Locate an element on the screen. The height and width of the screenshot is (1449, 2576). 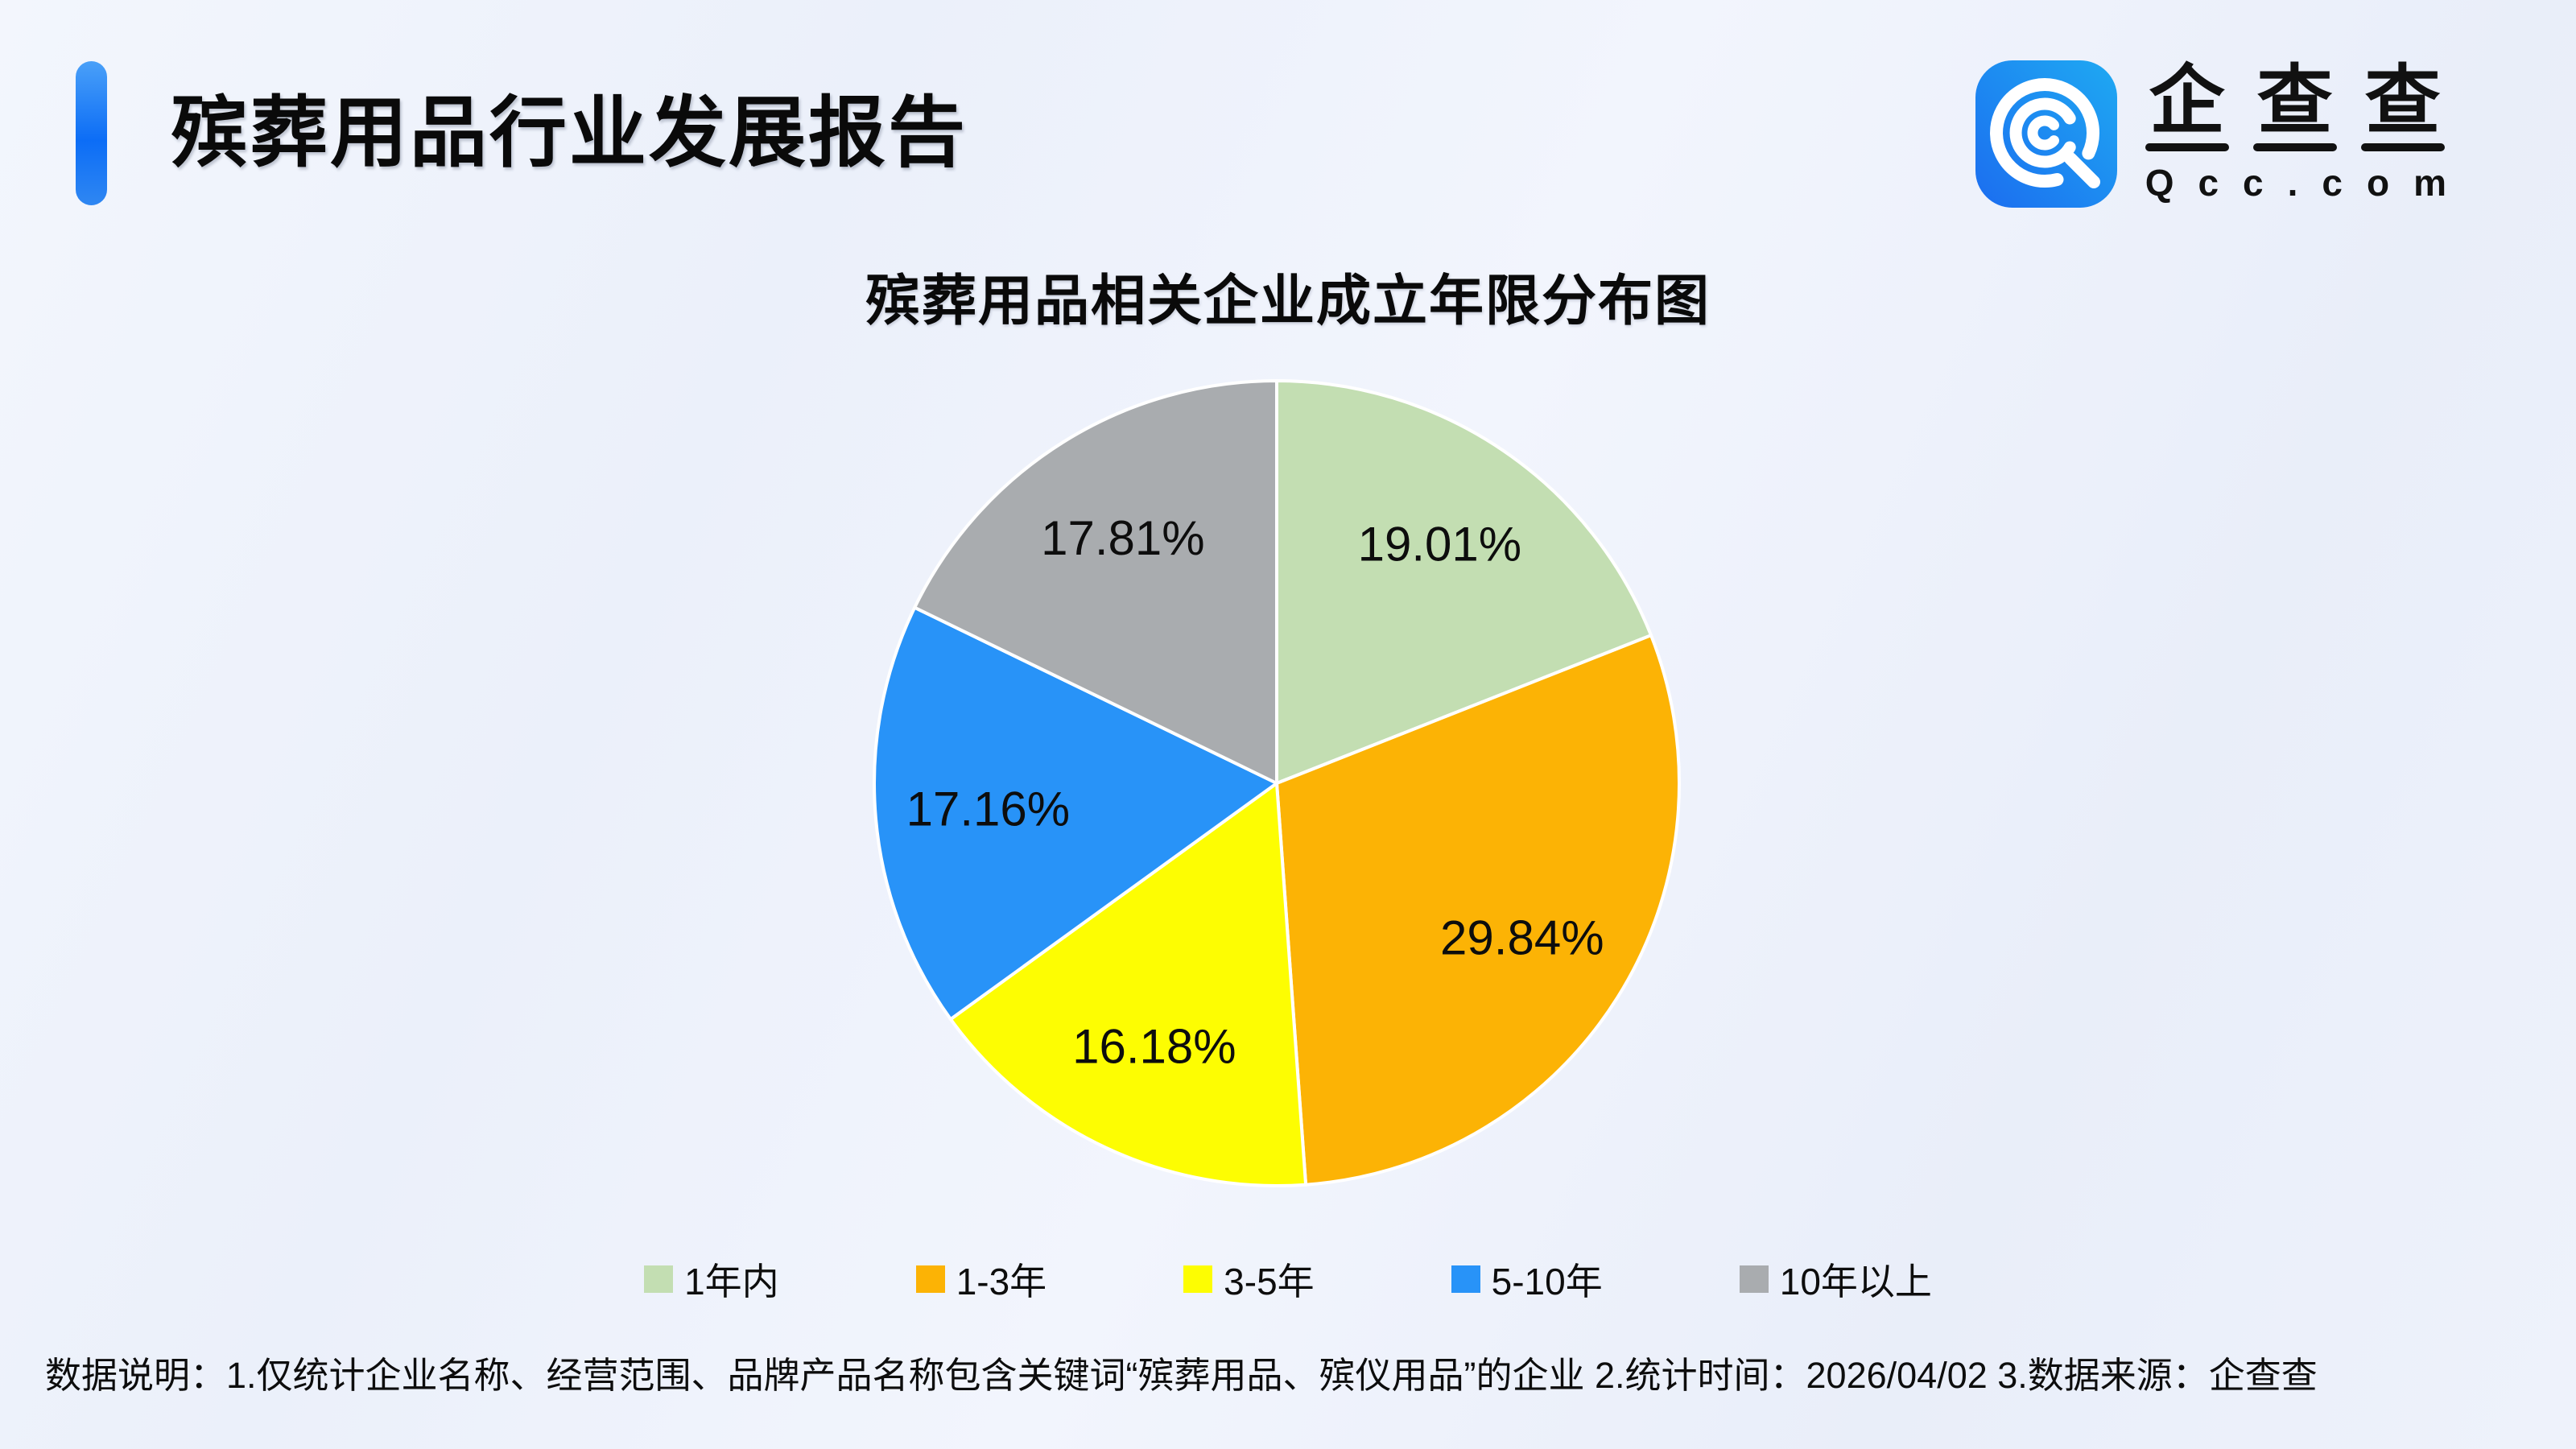
qcc-logo: 企 查 查 Qcc.com is located at coordinates (2223, 134).